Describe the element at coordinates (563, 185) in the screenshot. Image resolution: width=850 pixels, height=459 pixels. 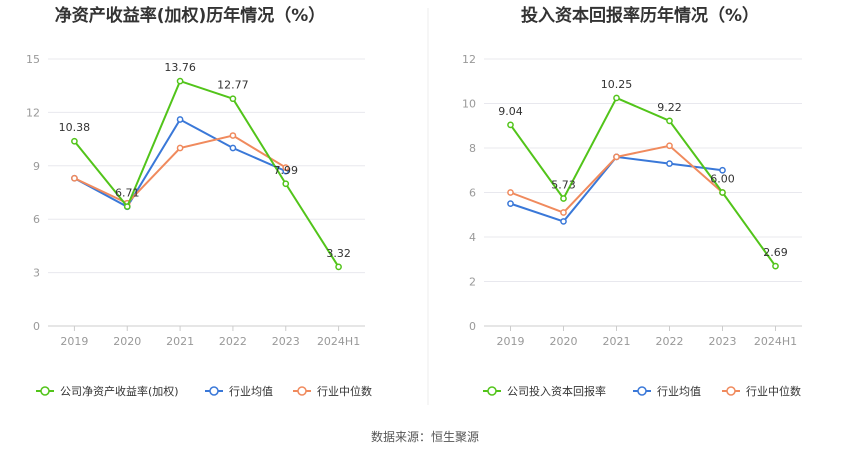
I see `data-label: 5.73` at that location.